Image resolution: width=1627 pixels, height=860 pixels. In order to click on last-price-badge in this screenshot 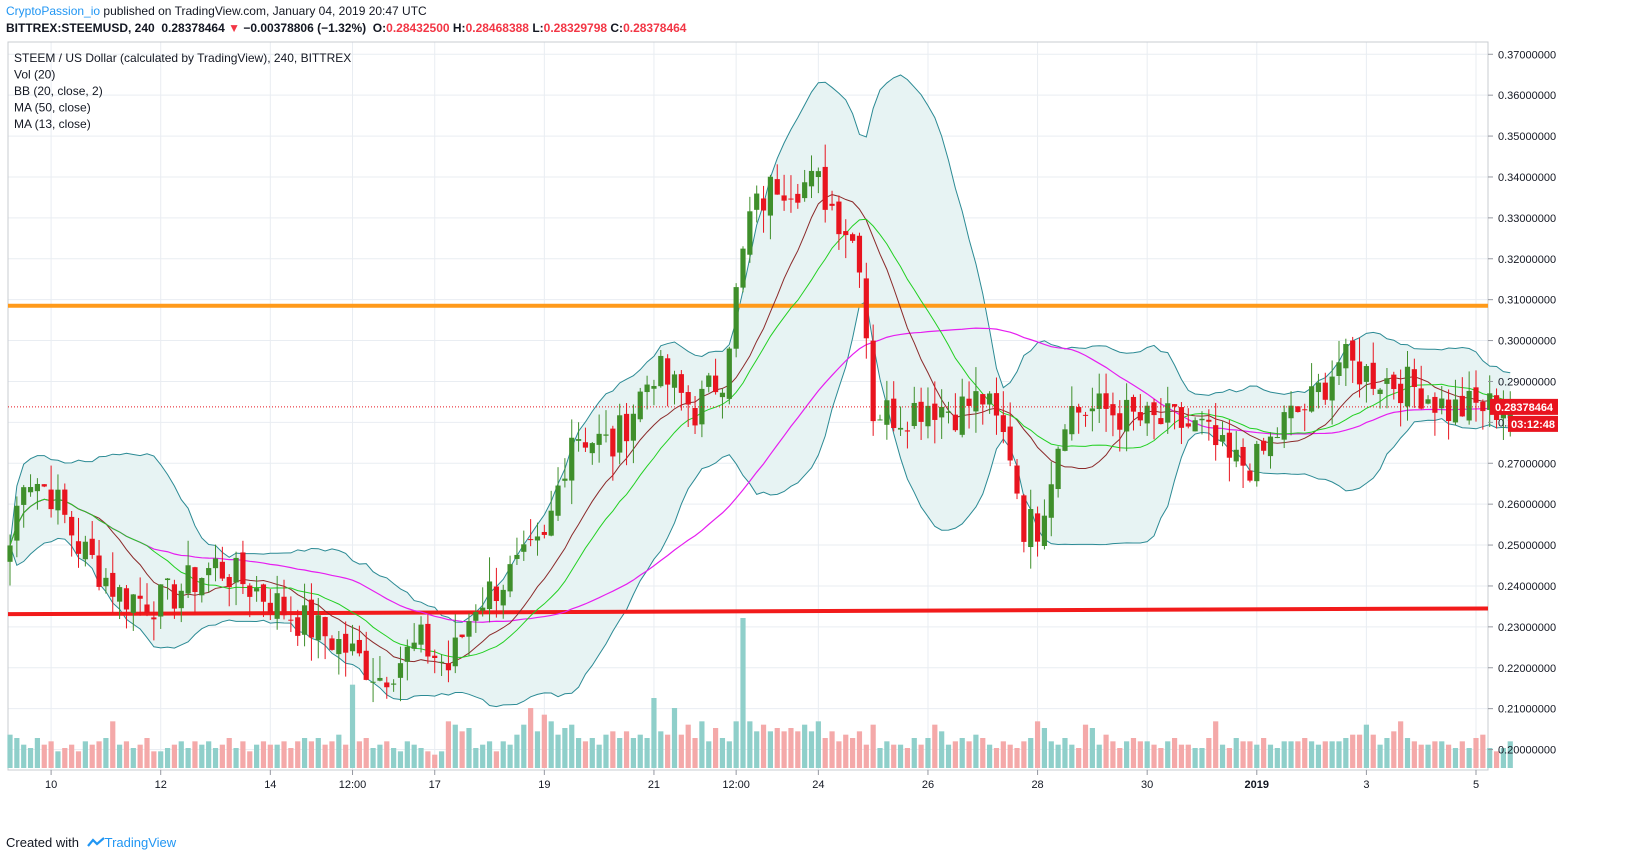, I will do `click(1524, 406)`.